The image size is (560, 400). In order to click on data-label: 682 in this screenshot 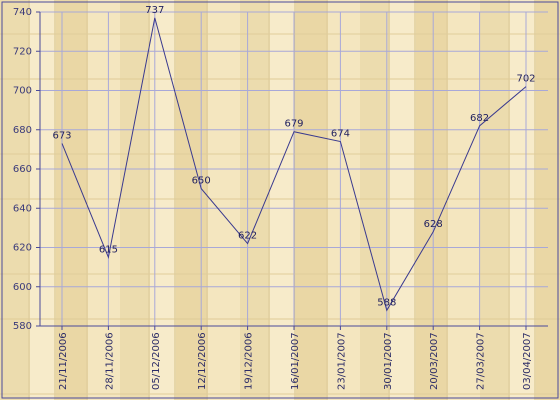, I will do `click(479, 118)`.